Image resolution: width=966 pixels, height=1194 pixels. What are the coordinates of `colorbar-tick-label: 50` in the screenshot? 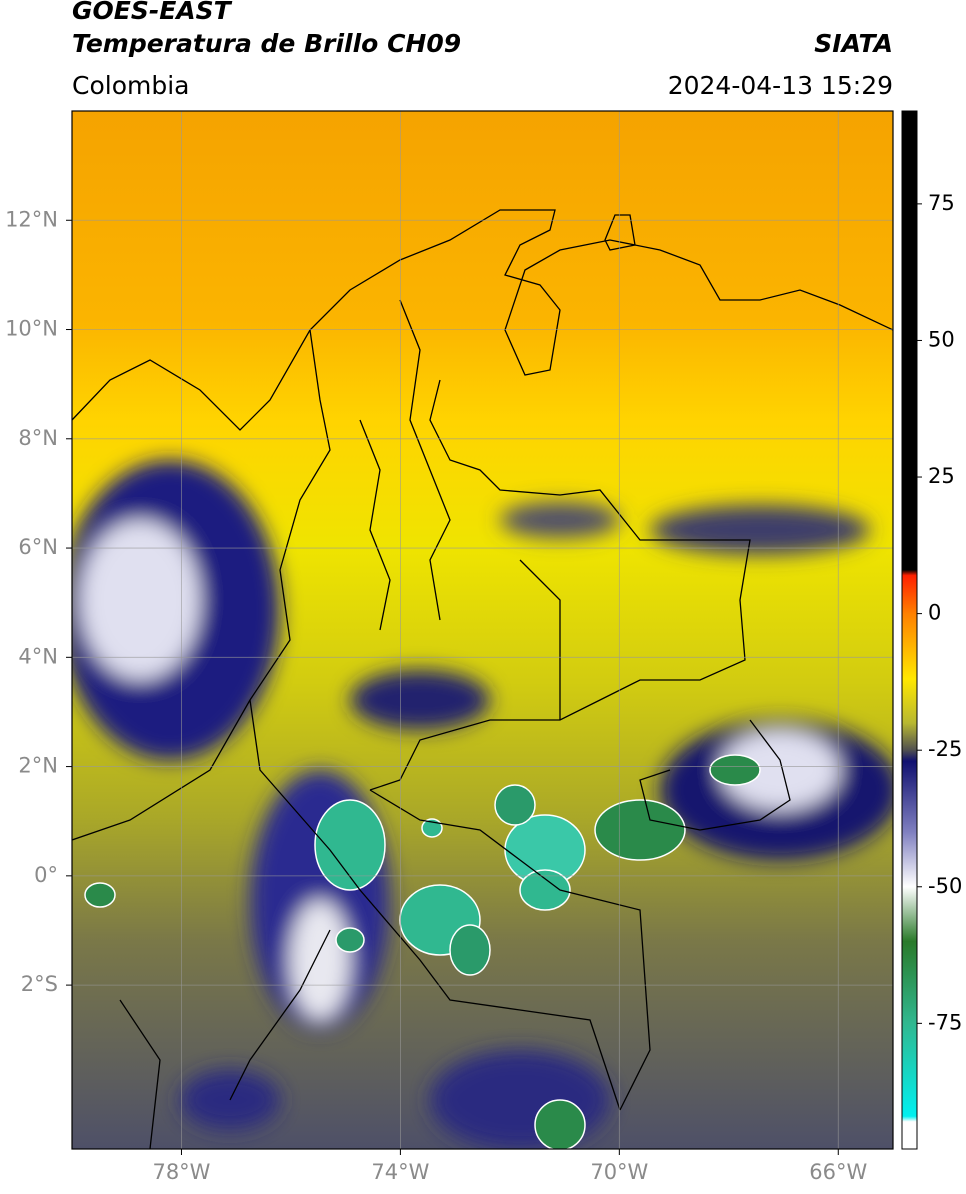 It's located at (941, 339).